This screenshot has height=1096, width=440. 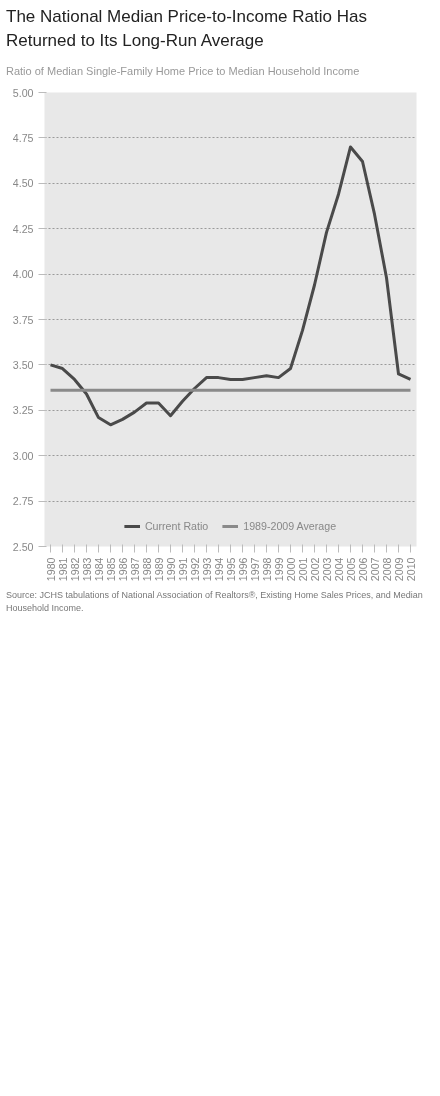 I want to click on x-tick-label: 1986, so click(x=122, y=569).